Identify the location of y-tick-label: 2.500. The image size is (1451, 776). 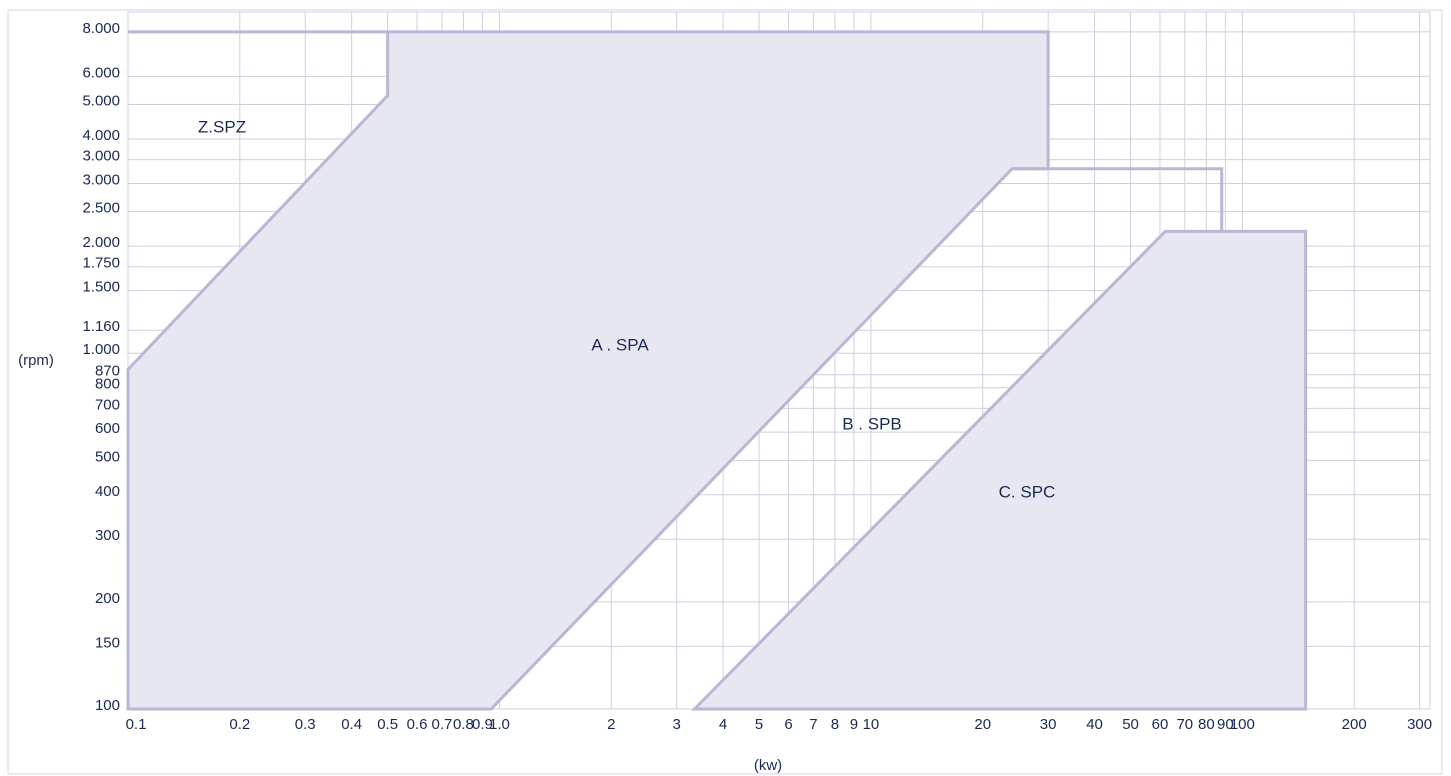
(101, 208).